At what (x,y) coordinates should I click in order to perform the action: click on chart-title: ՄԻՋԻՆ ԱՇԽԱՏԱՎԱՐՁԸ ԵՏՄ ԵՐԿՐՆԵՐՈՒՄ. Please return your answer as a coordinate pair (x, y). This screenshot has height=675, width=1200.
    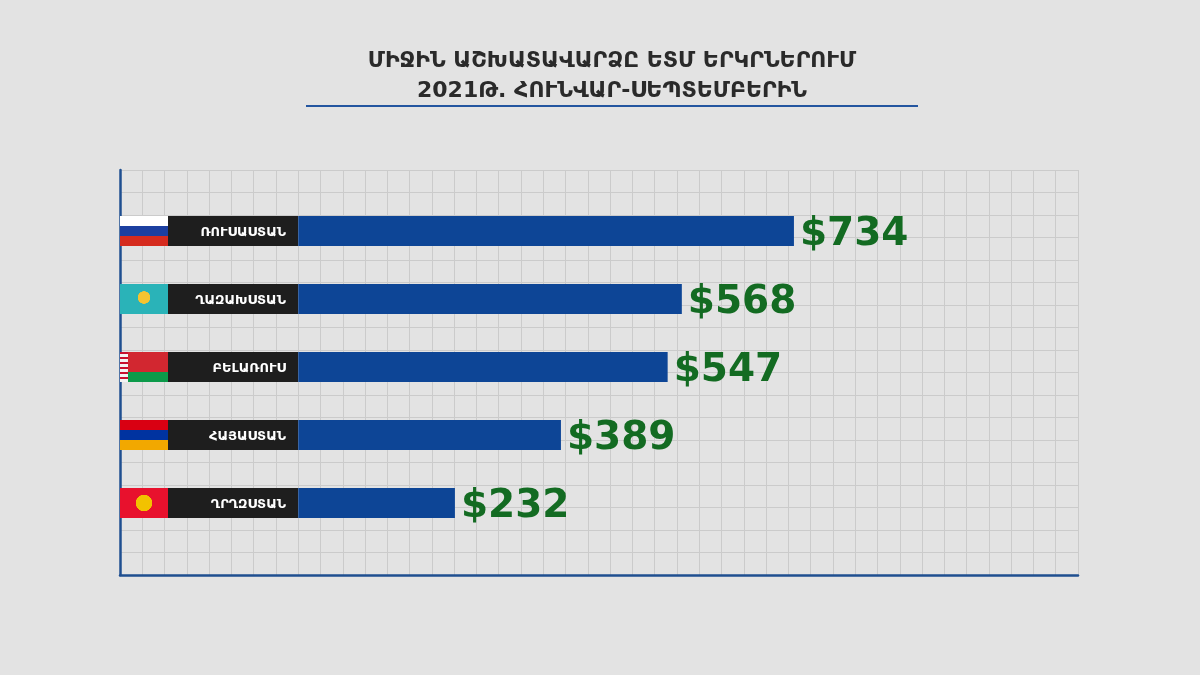
    Looking at the image, I should click on (612, 60).